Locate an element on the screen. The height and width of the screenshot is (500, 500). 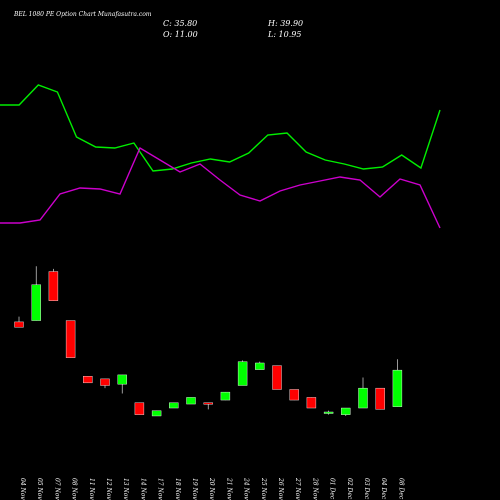
x-tick-label: 07 Nov is located at coordinates (56, 489).